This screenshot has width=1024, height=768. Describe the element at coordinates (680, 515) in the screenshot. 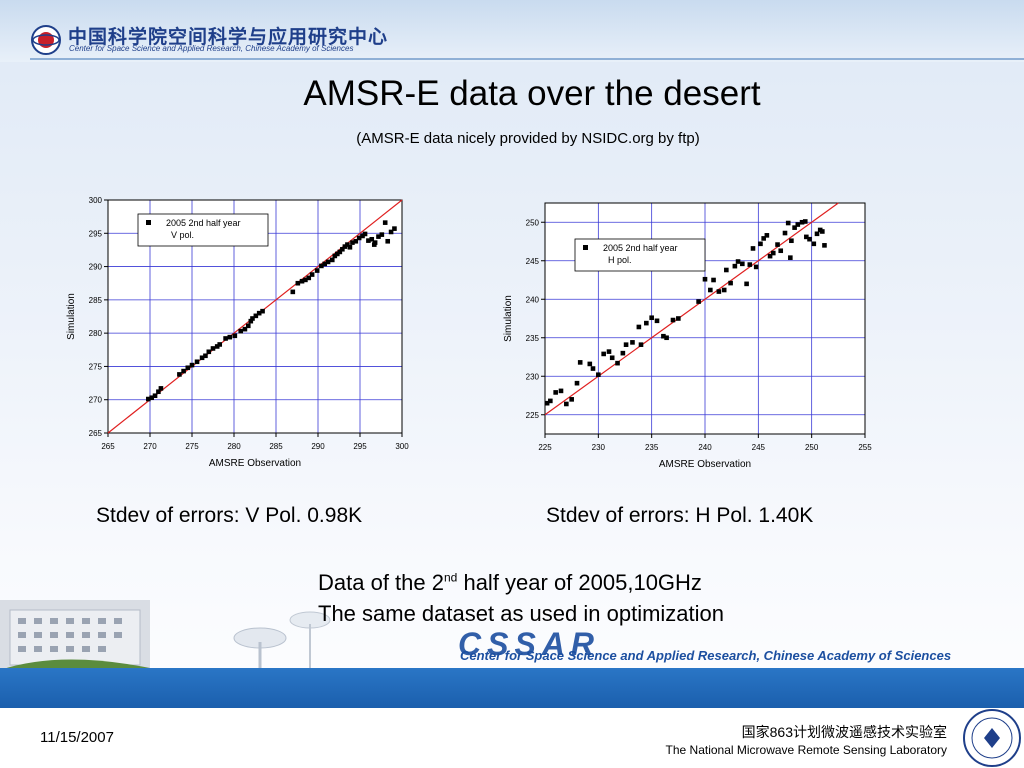

I see `caption-h-pol: Stdev of errors: H Pol. 1.40K` at that location.